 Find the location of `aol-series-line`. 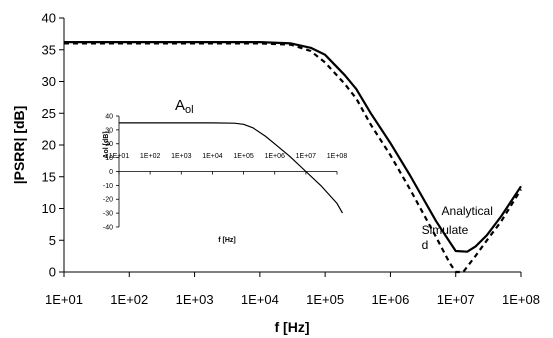

aol-series-line is located at coordinates (231, 168).